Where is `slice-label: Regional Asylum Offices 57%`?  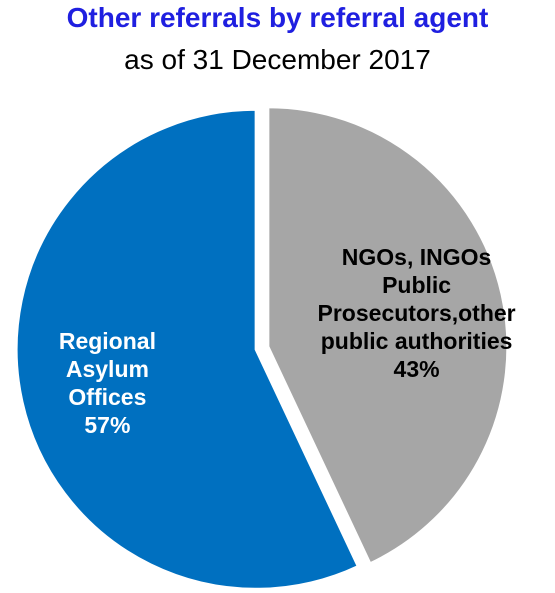
slice-label: Regional Asylum Offices 57% is located at coordinates (107, 383).